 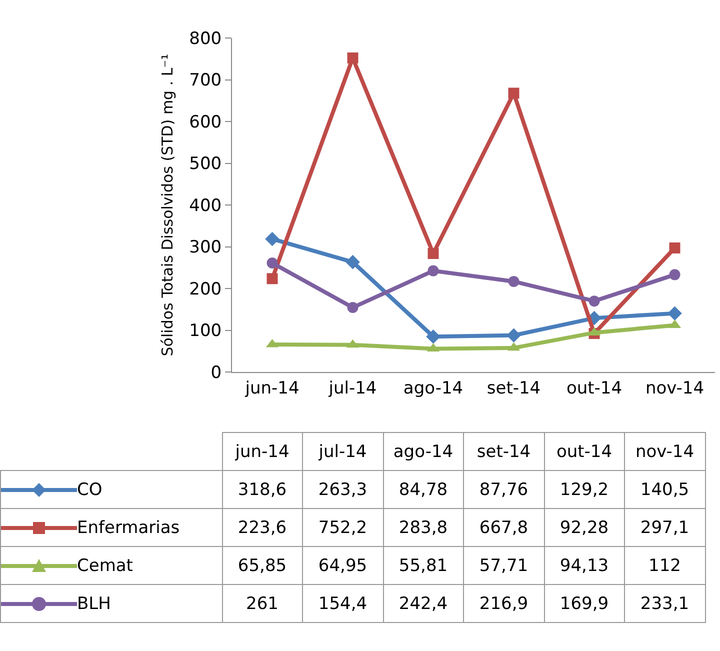 What do you see at coordinates (262, 527) in the screenshot?
I see `data-label: 223,6` at bounding box center [262, 527].